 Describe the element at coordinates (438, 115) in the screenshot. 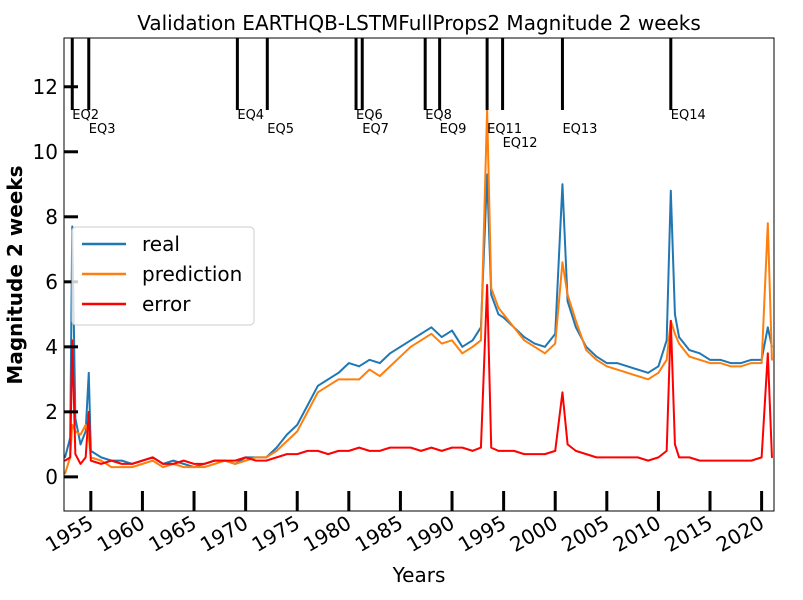

I see `eq-label-EQ8: EQ8` at that location.